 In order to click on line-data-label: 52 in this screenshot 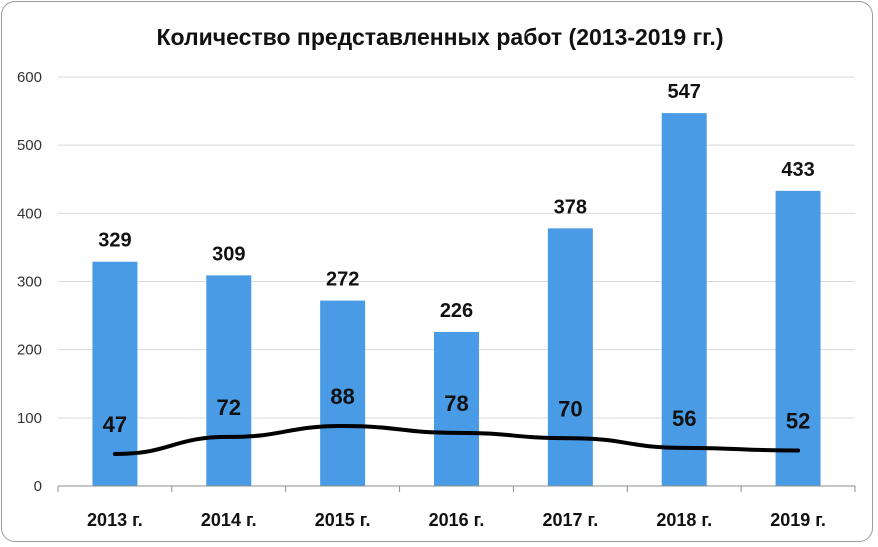, I will do `click(798, 421)`.